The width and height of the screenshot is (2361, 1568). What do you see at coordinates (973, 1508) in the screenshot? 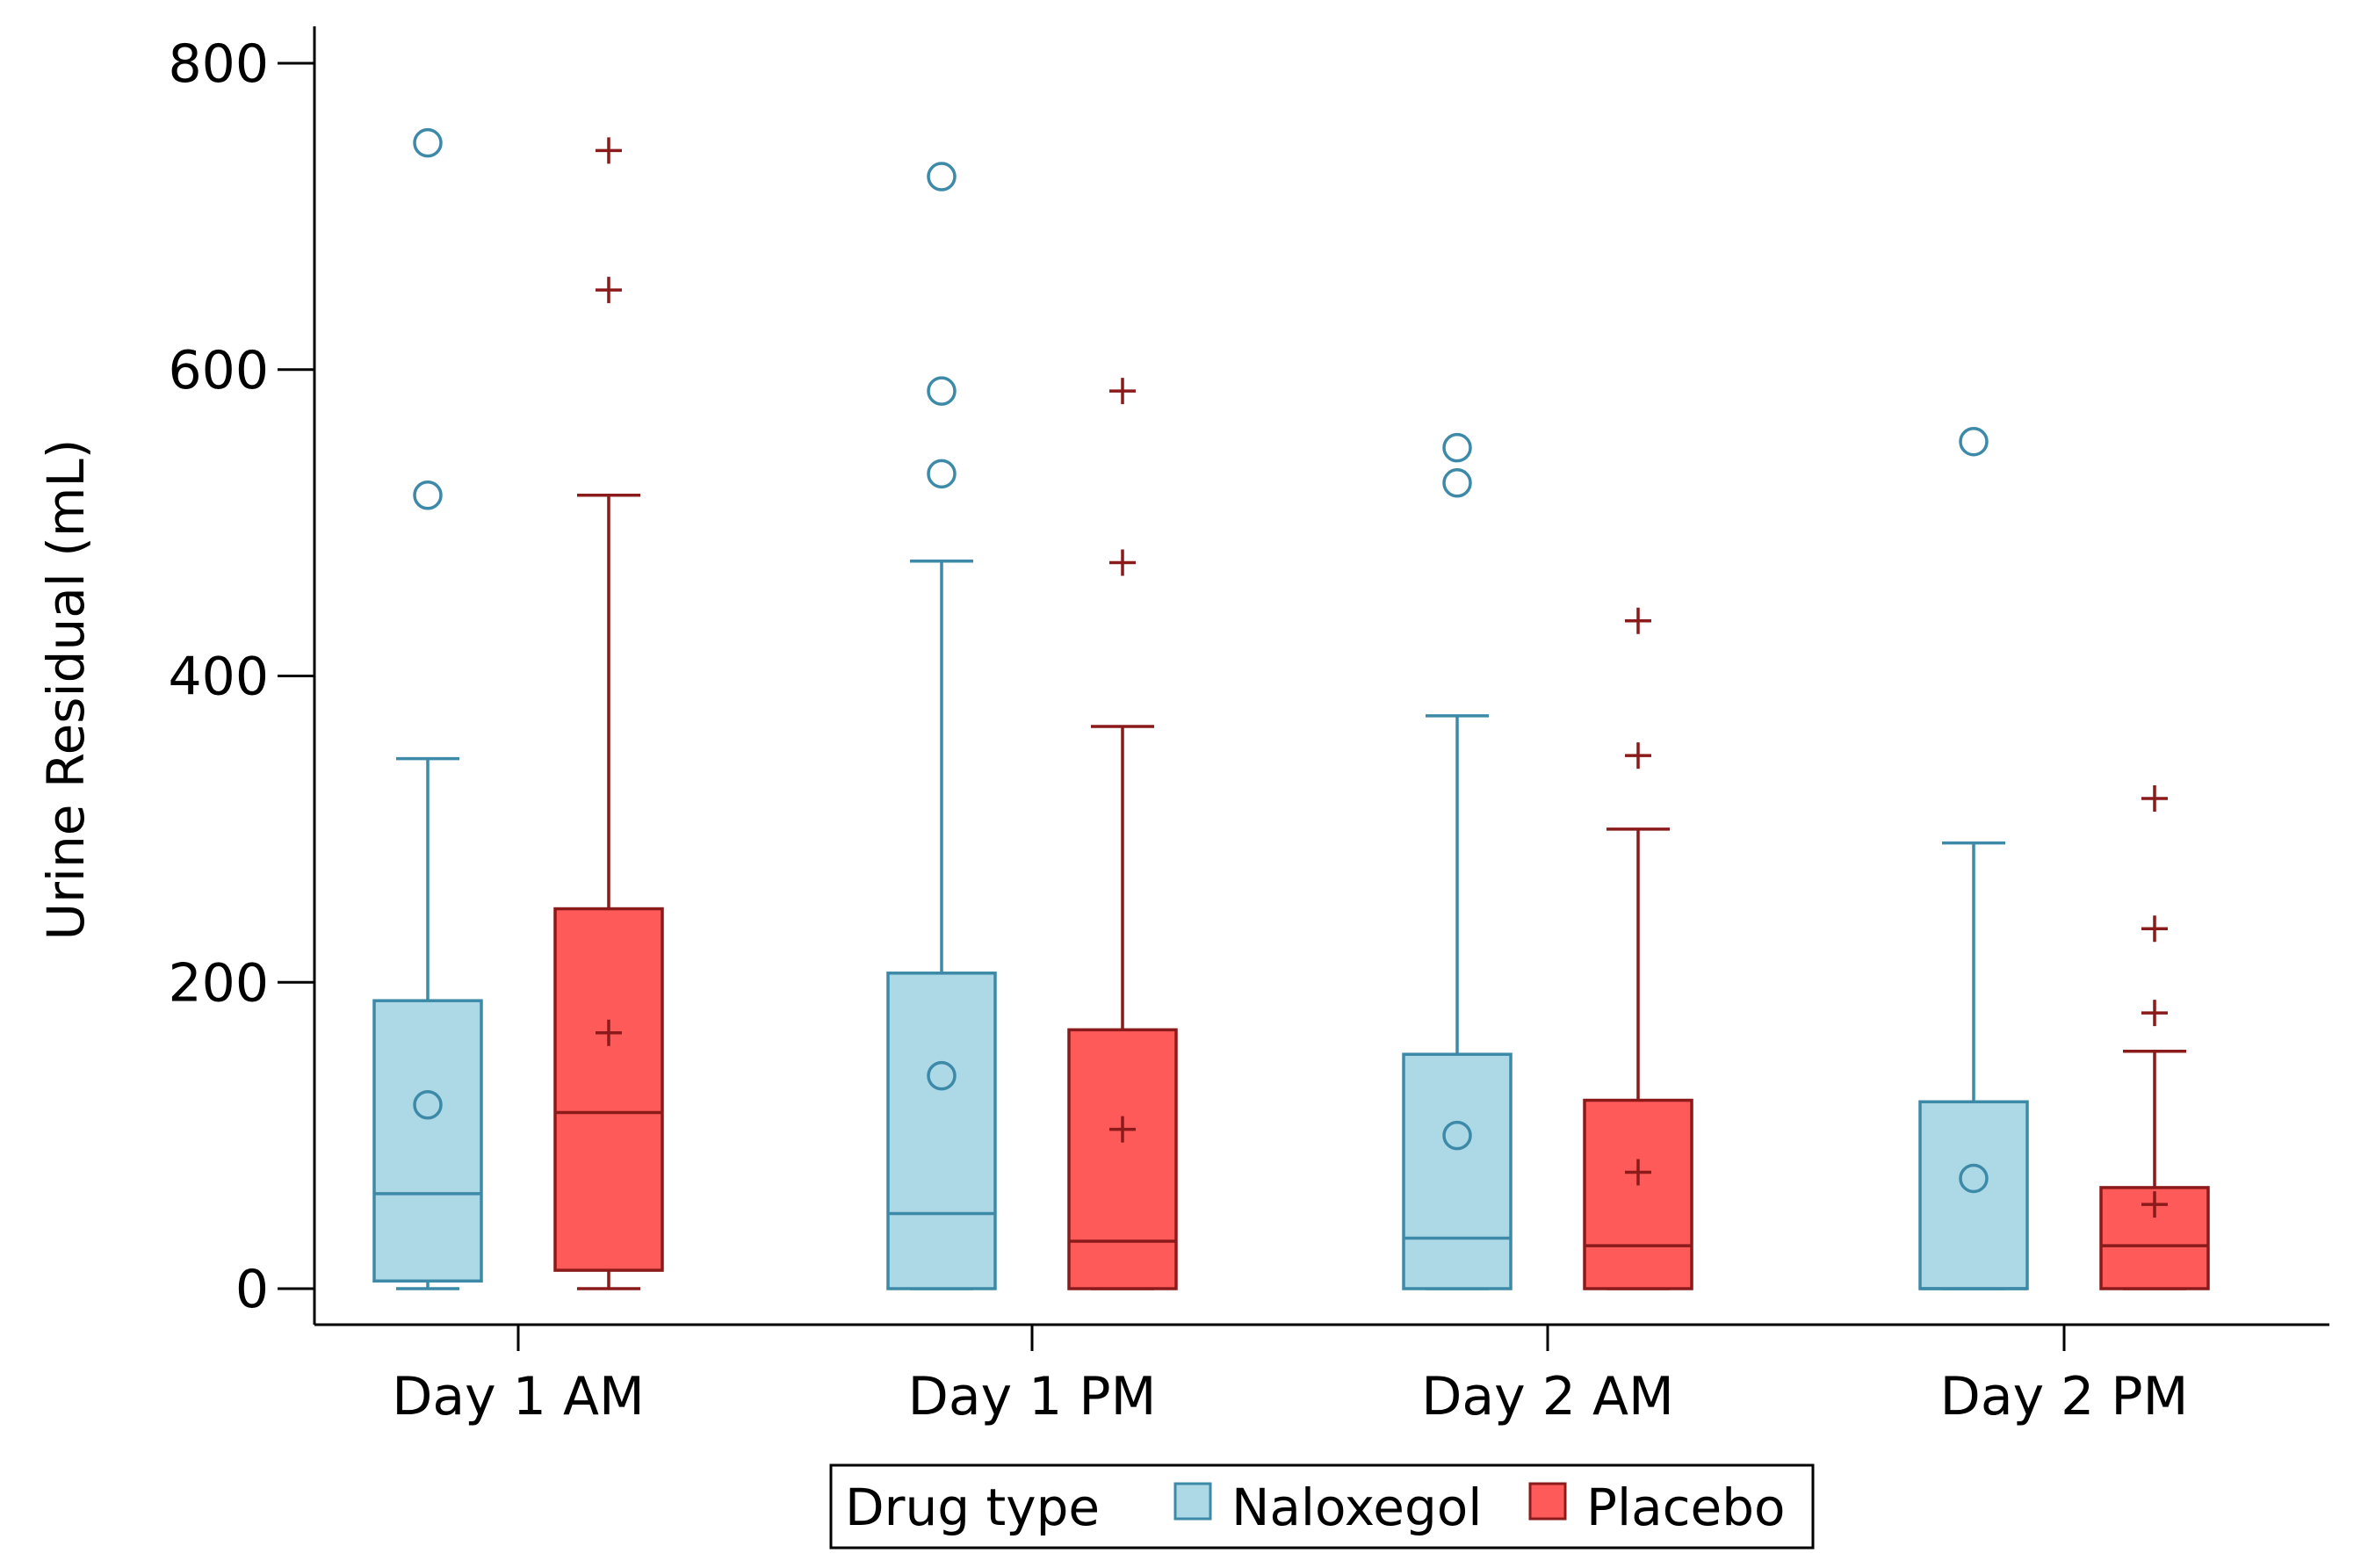
I see `legend-title: Drug type` at bounding box center [973, 1508].